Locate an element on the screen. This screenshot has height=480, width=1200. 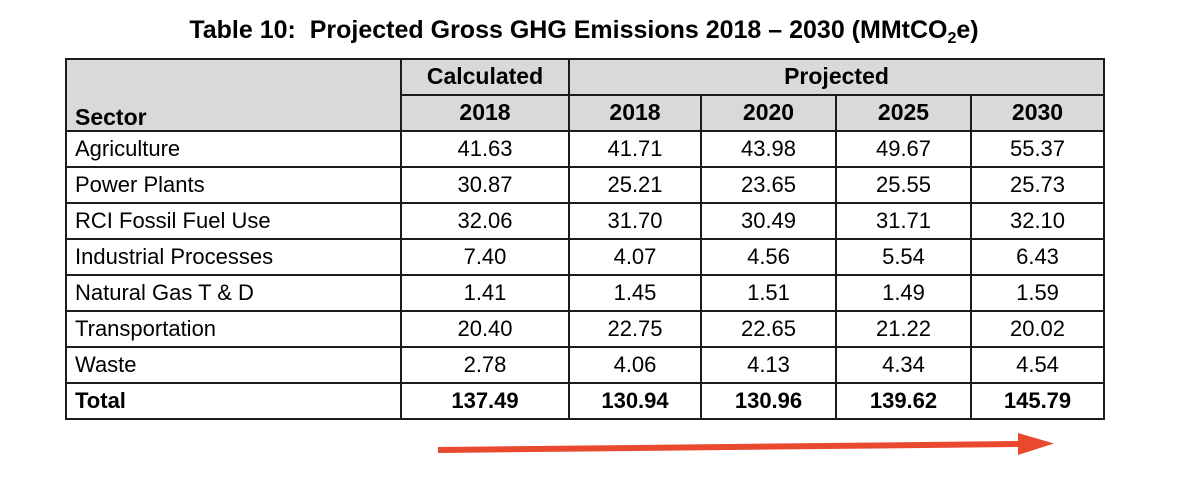
trend-arrow is located at coordinates (745, 447).